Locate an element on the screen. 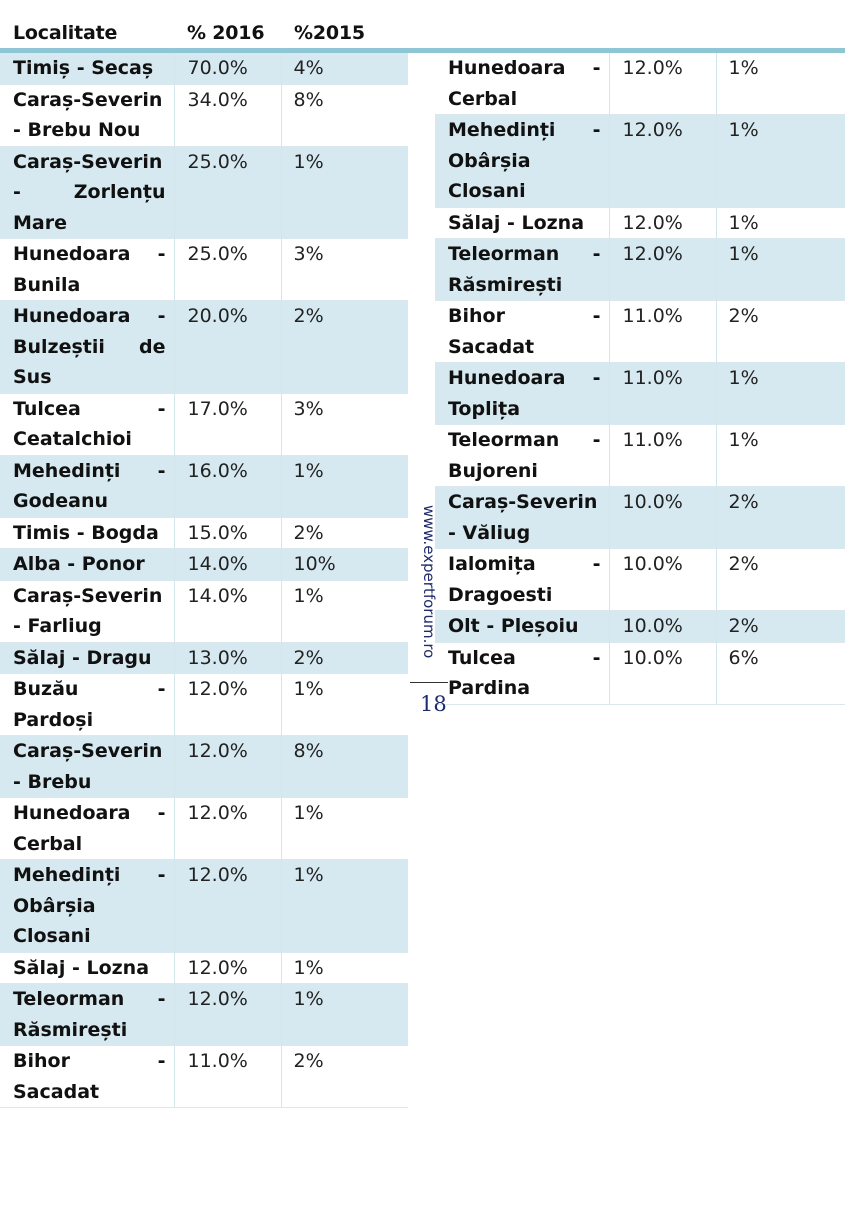  locality-cell: Tulcea - Pardina is located at coordinates (522, 673).